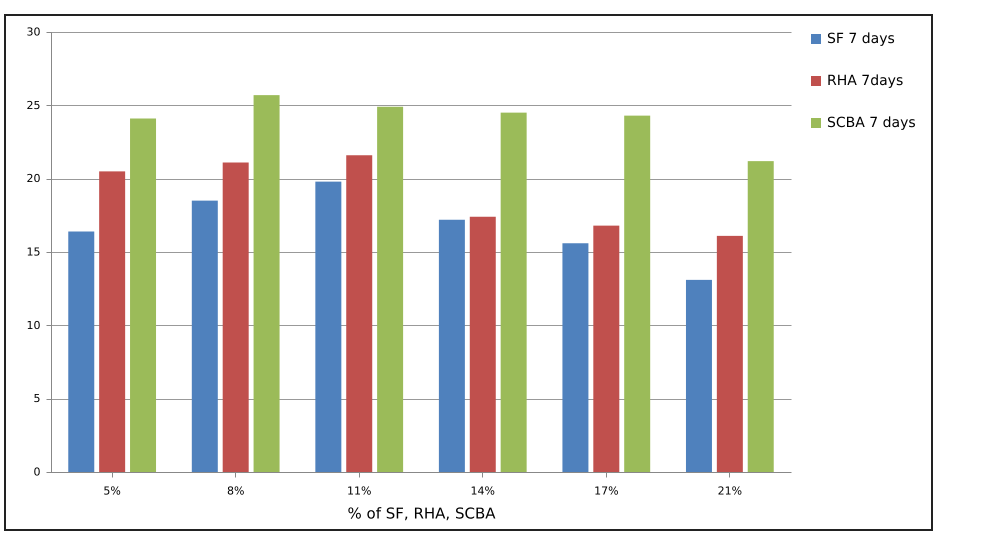 The width and height of the screenshot is (998, 544). I want to click on x-tick-label: 8%, so click(235, 491).